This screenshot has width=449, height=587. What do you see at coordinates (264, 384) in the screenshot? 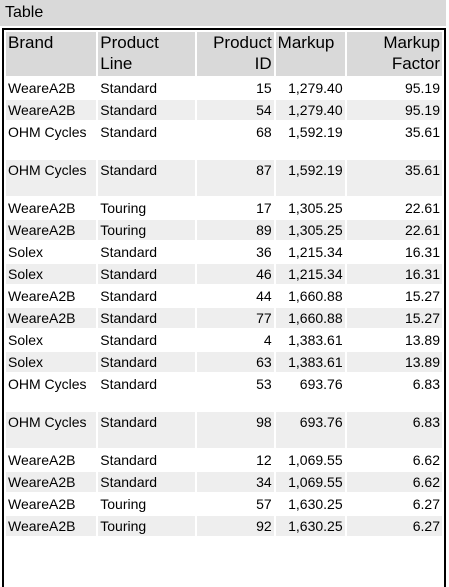
I see `cell-product-id: 53` at bounding box center [264, 384].